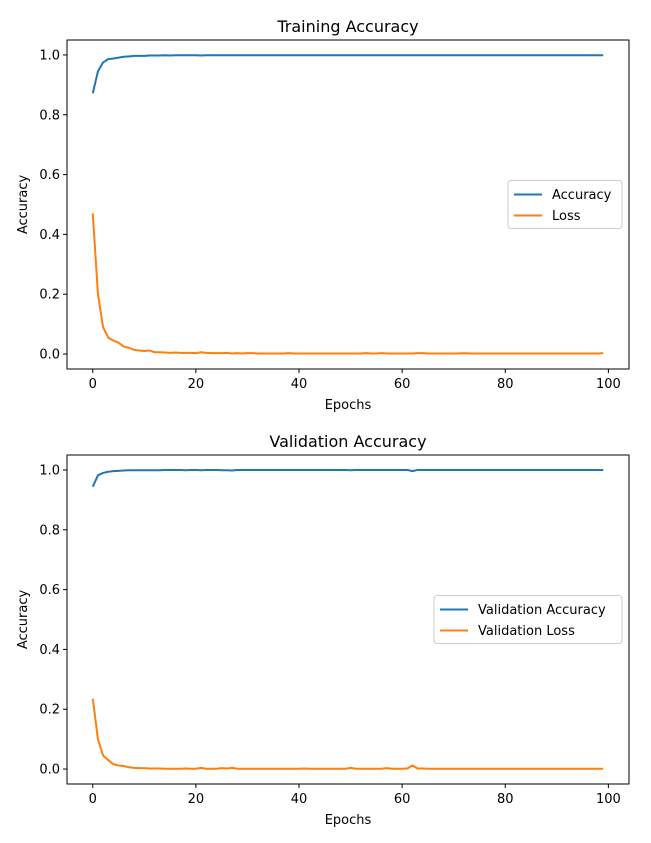 The image size is (651, 843). Describe the element at coordinates (565, 204) in the screenshot. I see `legend: Accuracy Loss` at that location.